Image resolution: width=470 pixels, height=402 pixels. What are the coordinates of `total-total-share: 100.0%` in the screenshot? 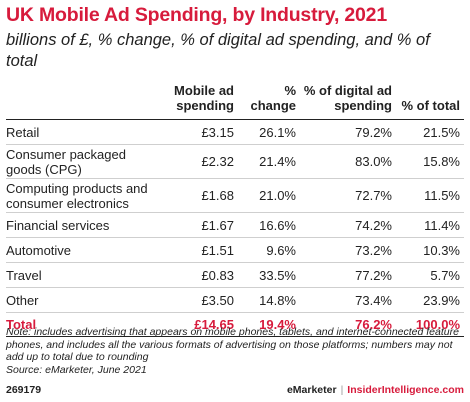 It's located at (430, 324).